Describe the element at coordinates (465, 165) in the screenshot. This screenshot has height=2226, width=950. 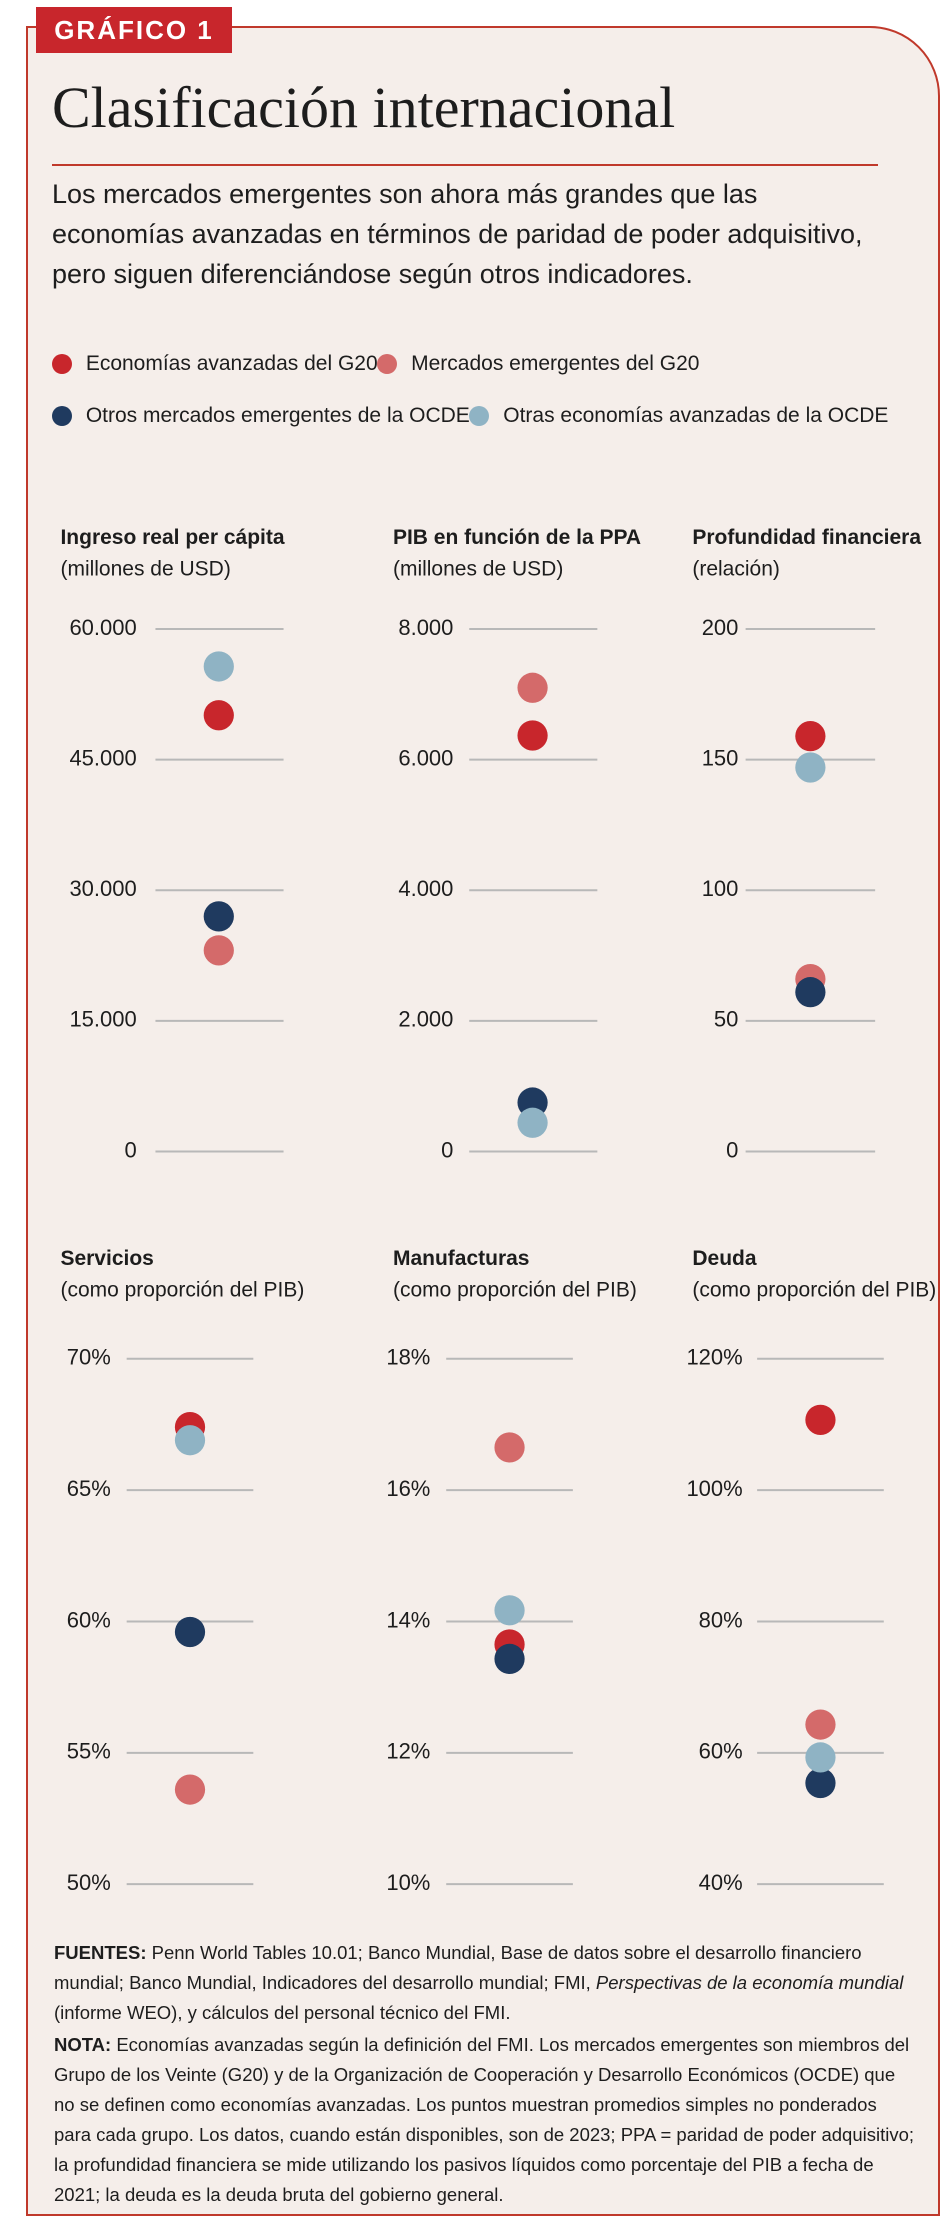
I see `title-rule` at that location.